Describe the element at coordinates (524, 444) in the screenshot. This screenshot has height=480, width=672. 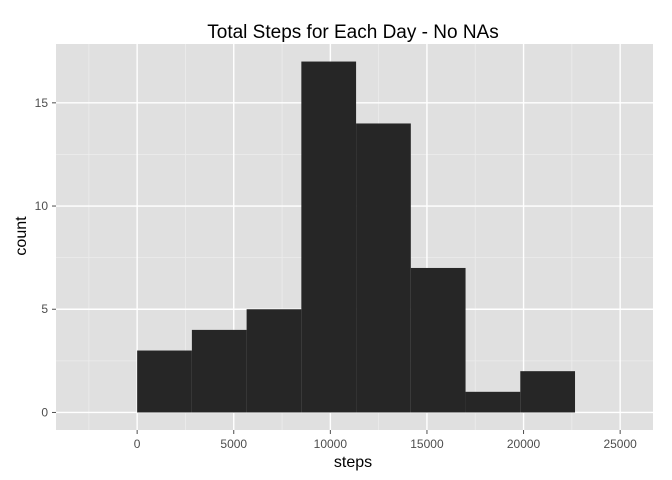
I see `x-tick-label: 20000` at that location.